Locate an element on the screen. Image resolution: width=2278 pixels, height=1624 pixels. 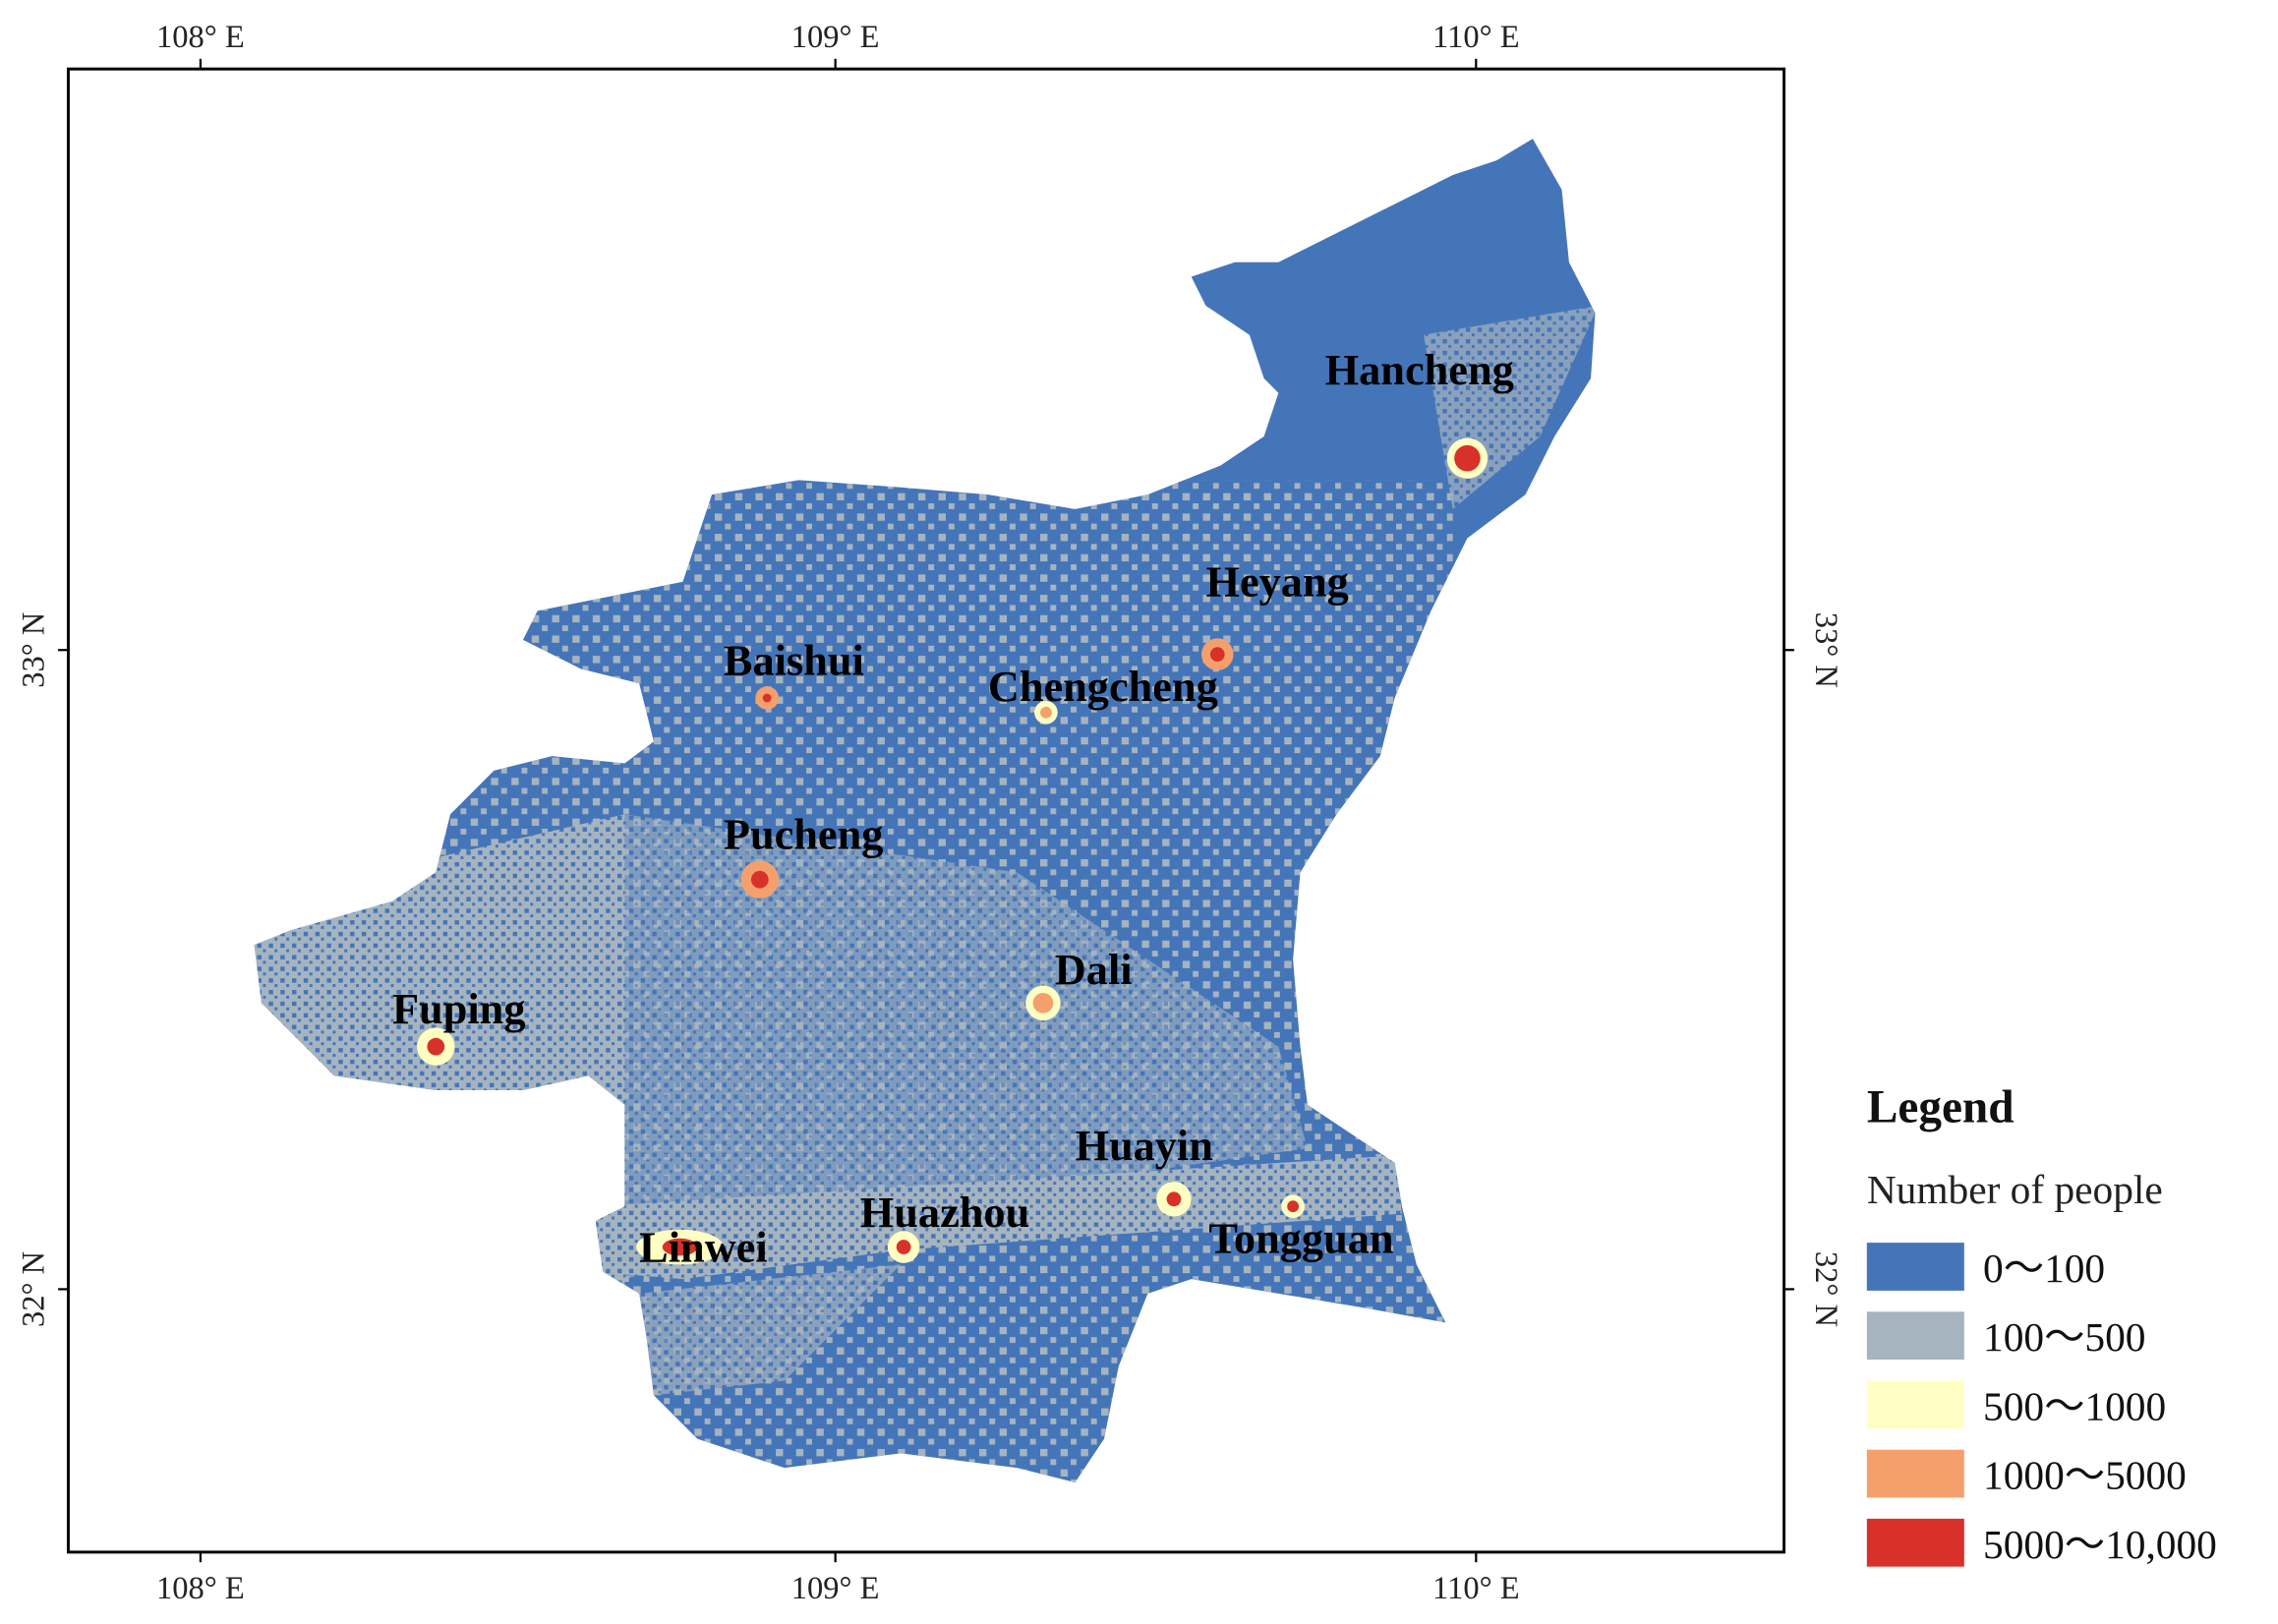
city-label: Baishui is located at coordinates (794, 659).